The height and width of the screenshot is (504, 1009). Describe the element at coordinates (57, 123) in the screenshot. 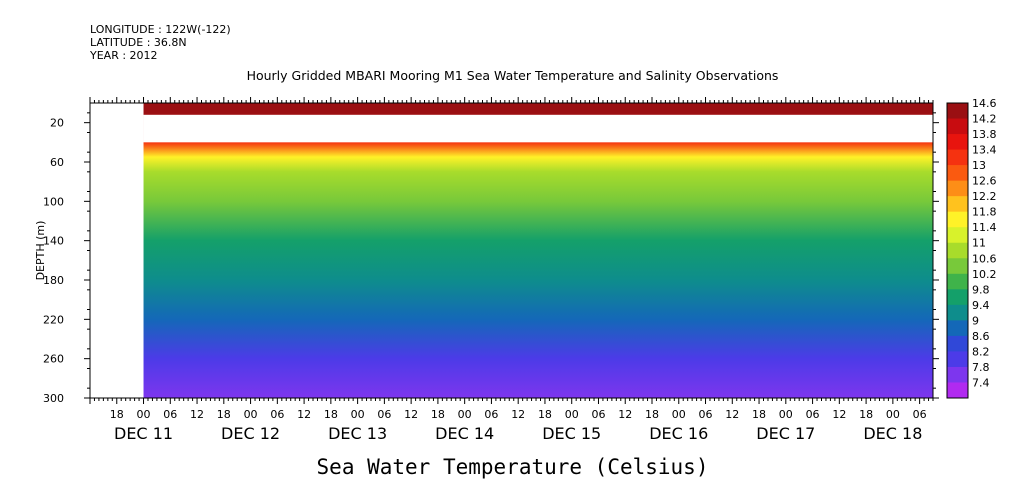

I see `y-tick-label: 20` at that location.